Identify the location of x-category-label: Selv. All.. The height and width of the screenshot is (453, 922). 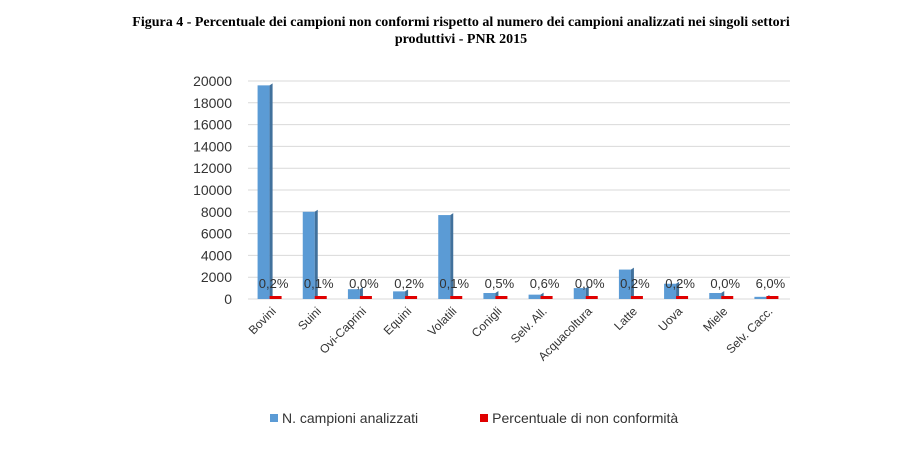
(529, 325).